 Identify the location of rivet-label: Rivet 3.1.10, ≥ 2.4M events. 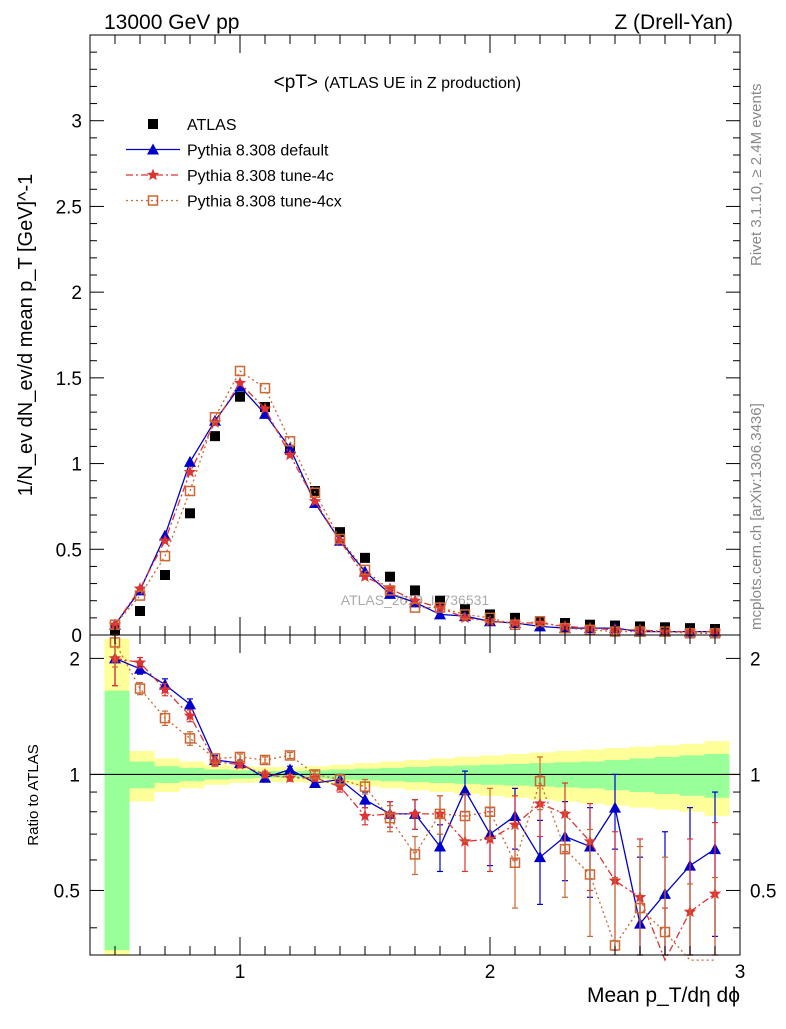
(756, 175).